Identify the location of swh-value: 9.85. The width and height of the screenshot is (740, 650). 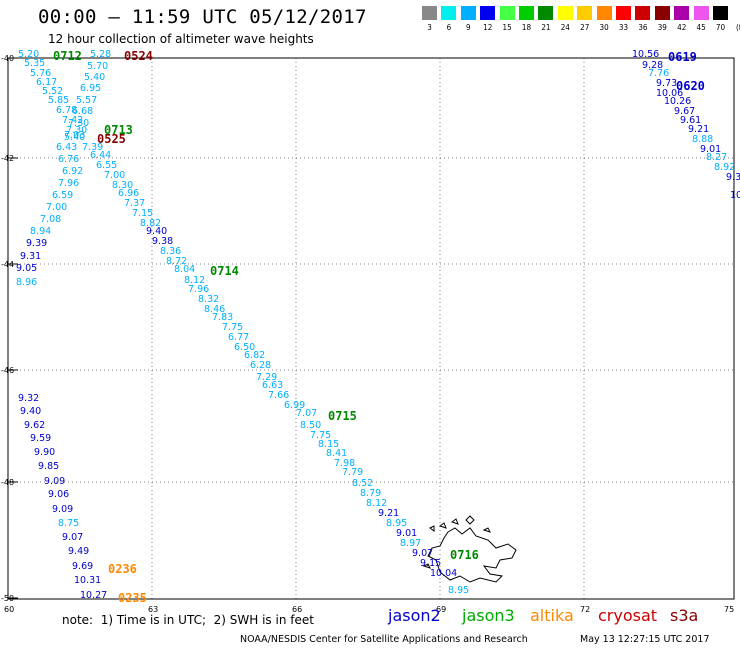
(48, 466).